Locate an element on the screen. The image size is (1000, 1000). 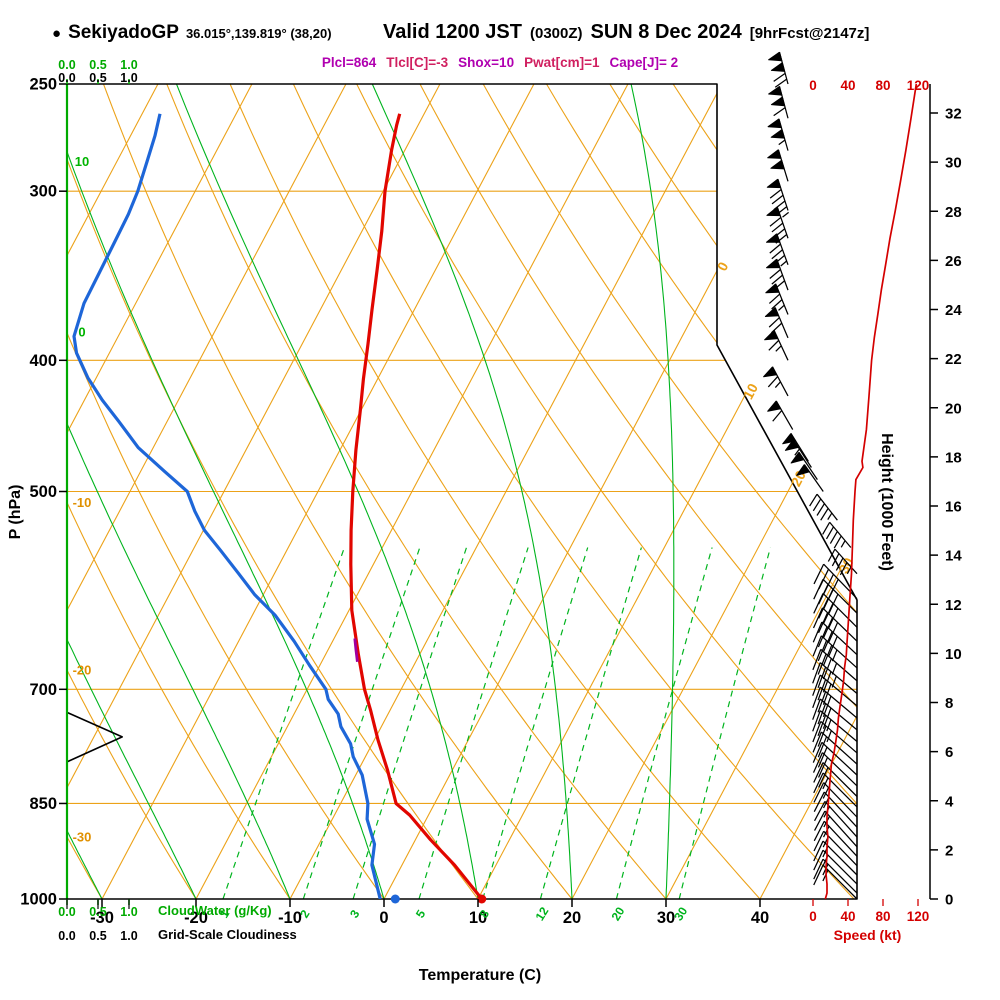
temperature-curve is located at coordinates (416, 506).